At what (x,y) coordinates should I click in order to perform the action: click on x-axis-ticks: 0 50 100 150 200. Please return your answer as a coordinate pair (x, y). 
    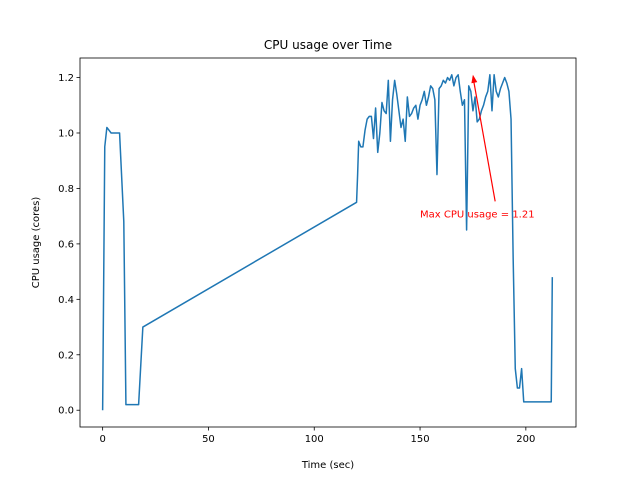
    Looking at the image, I should click on (317, 436).